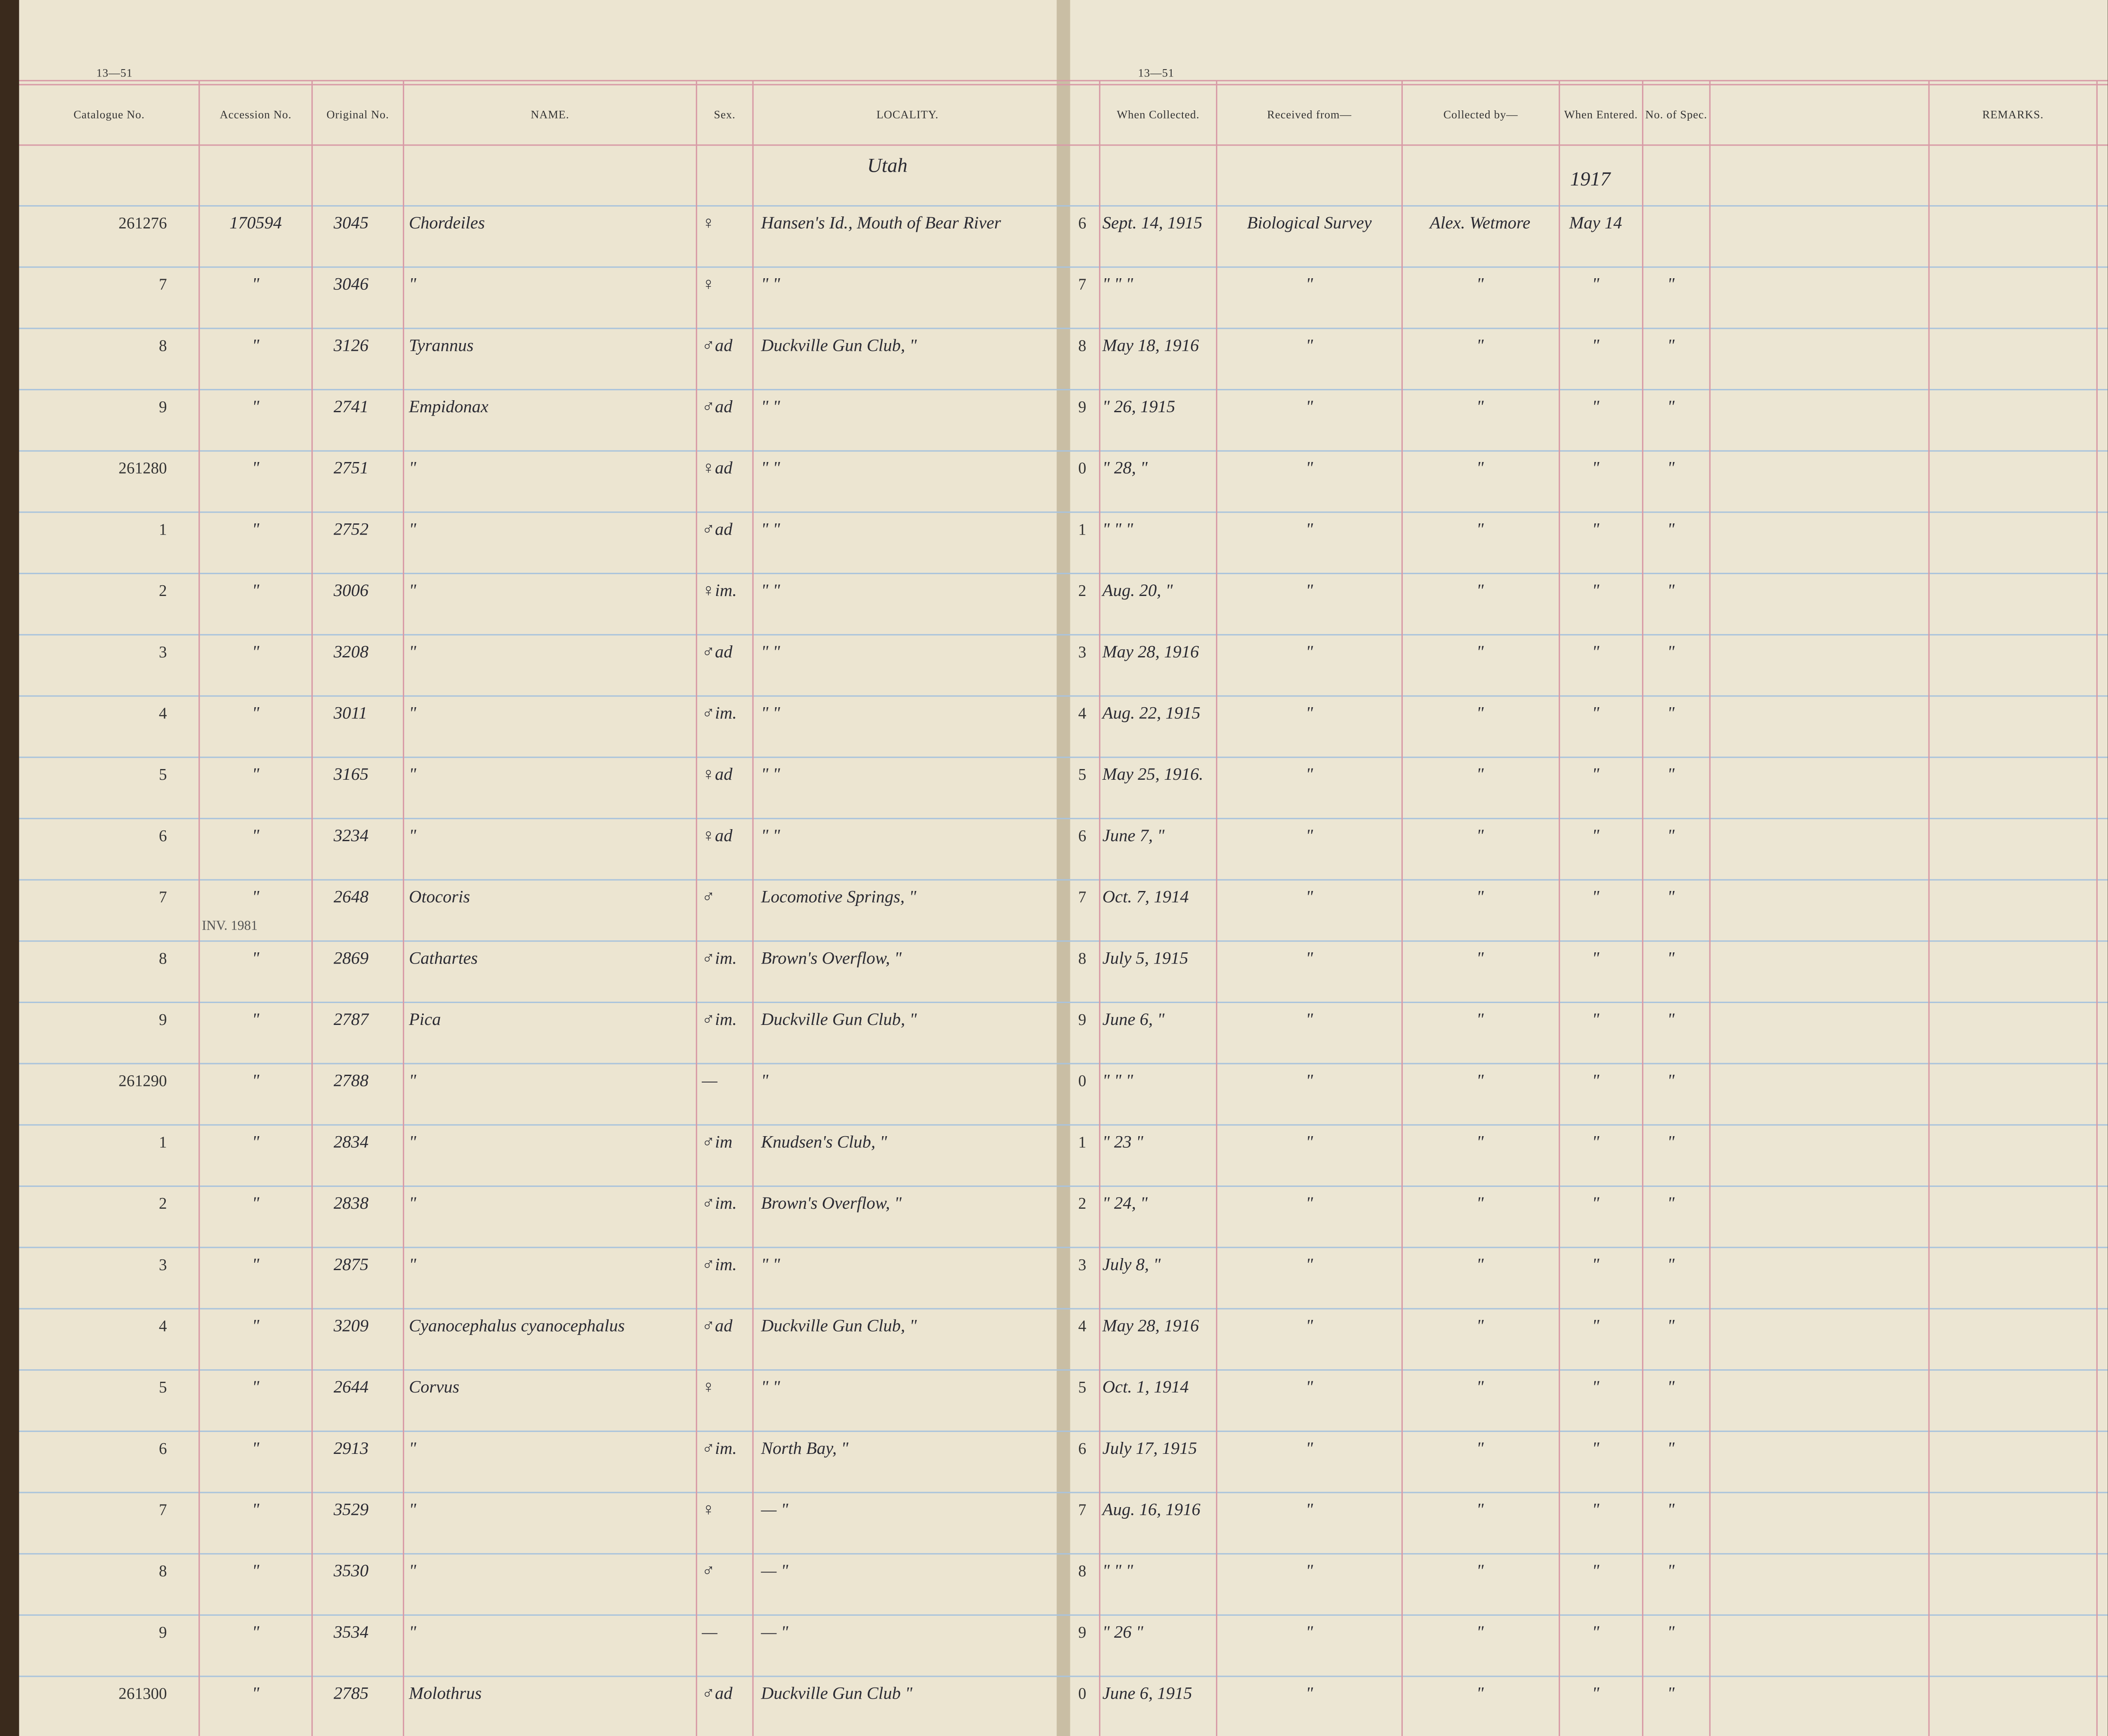 Image resolution: width=2108 pixels, height=1736 pixels. I want to click on original-no: 2787, so click(351, 1019).